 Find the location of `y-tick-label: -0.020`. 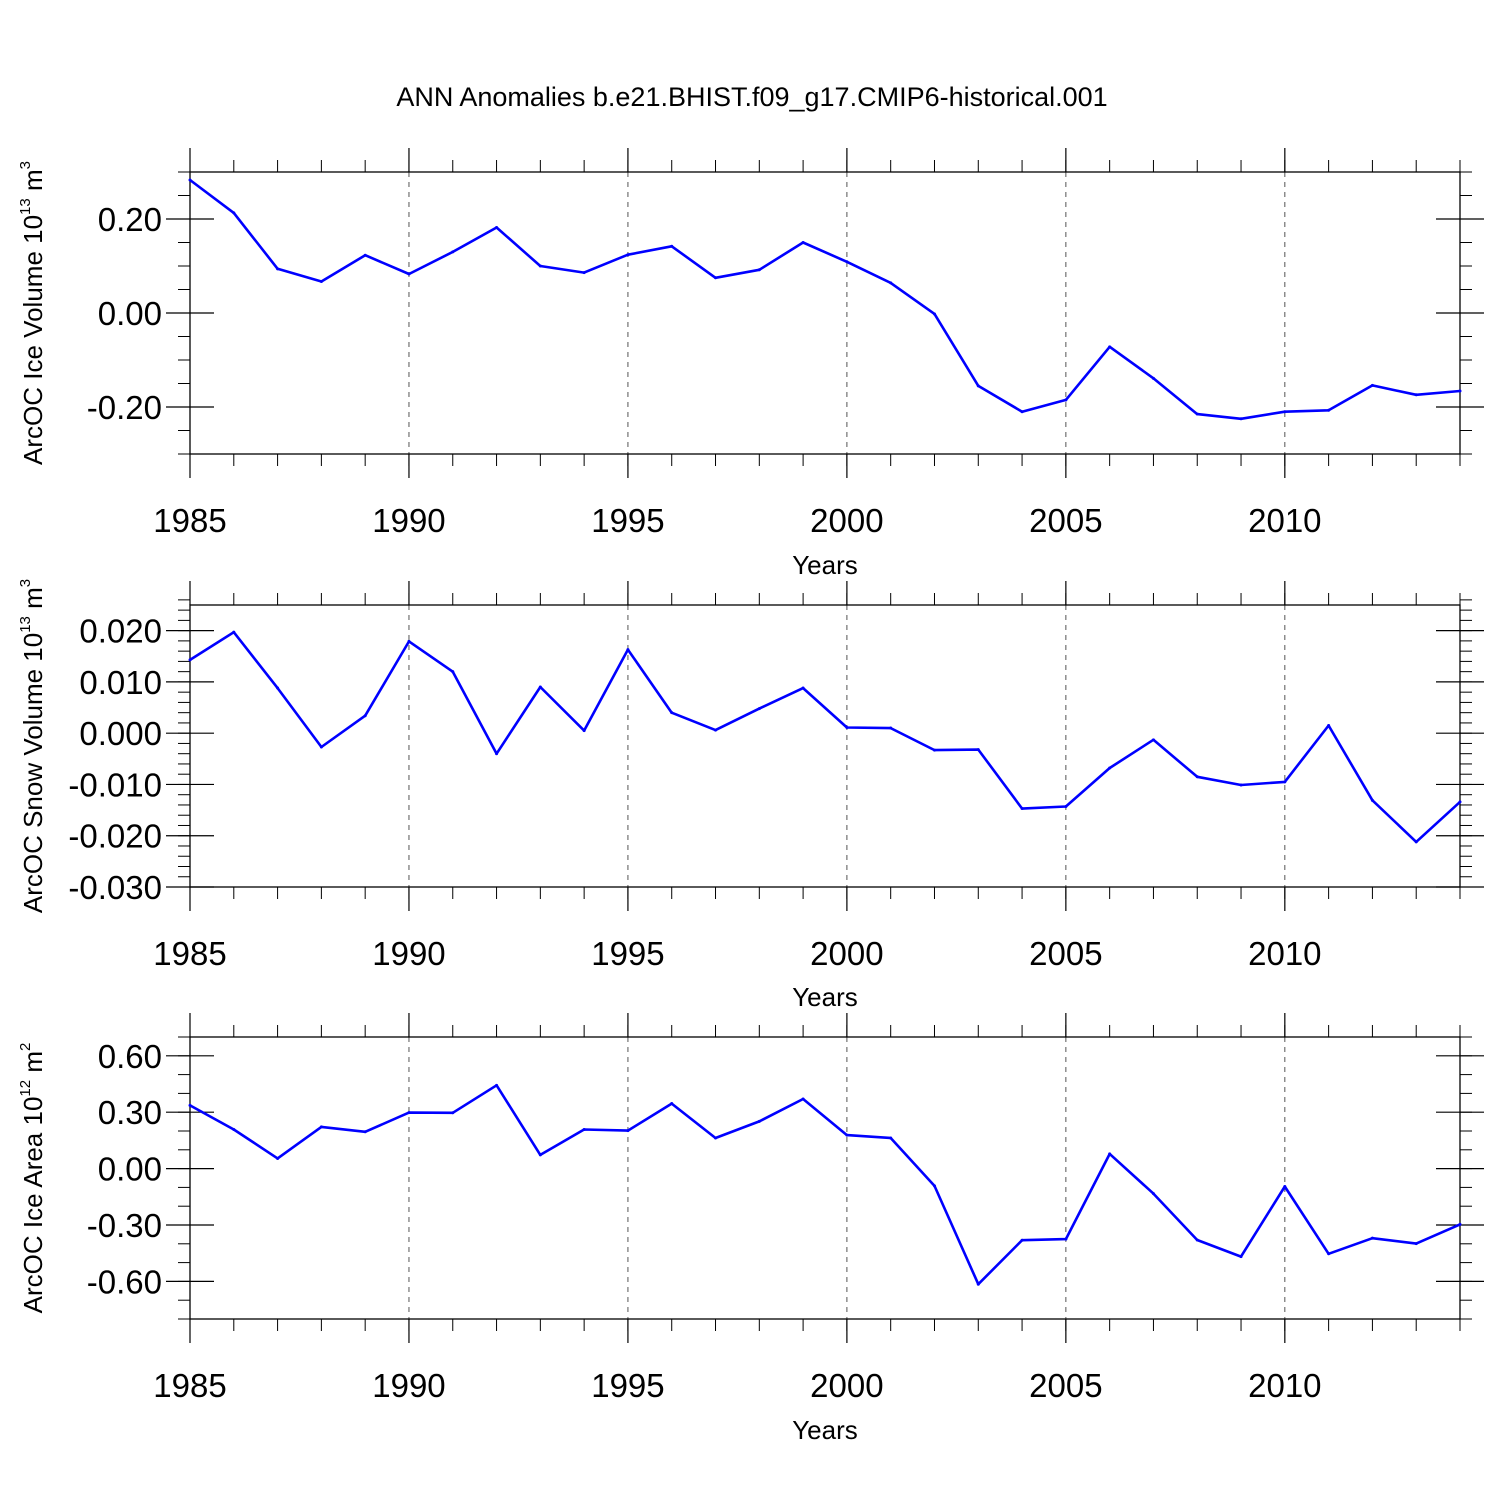

y-tick-label: -0.020 is located at coordinates (115, 836).